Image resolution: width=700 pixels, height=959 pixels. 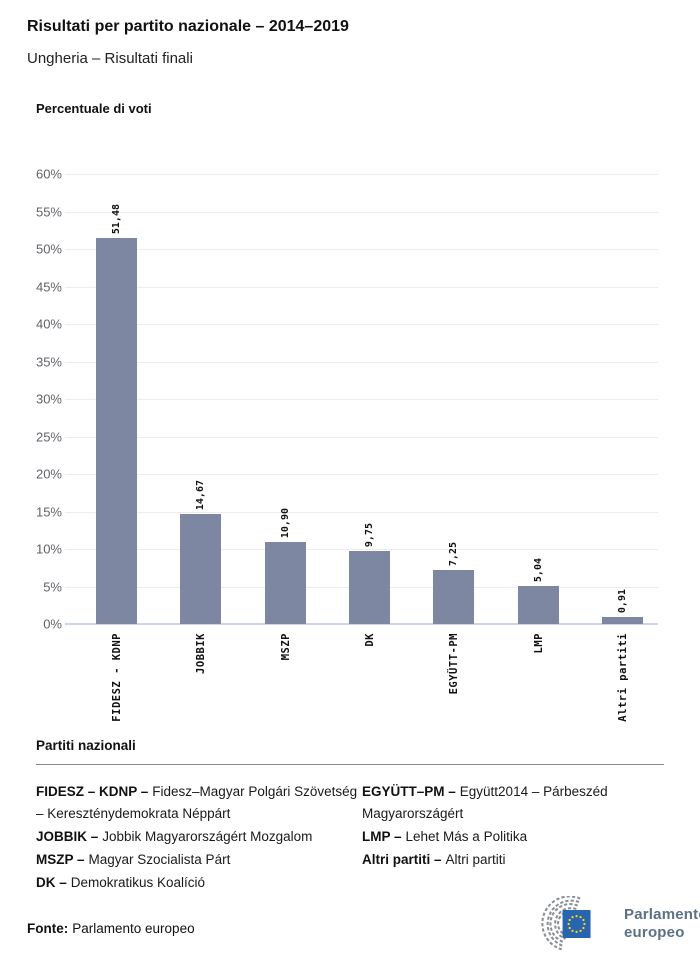 I want to click on y-tick-label: 15%, so click(x=48, y=511).